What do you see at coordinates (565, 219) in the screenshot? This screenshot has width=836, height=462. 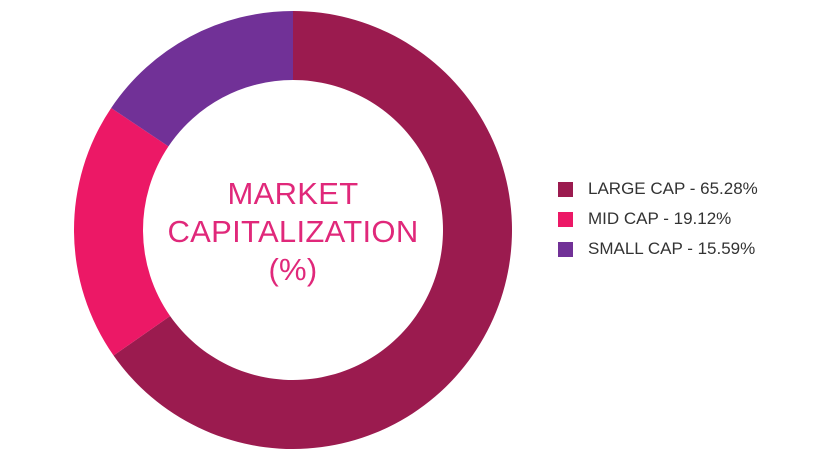 I see `legend-swatch-mid-cap` at bounding box center [565, 219].